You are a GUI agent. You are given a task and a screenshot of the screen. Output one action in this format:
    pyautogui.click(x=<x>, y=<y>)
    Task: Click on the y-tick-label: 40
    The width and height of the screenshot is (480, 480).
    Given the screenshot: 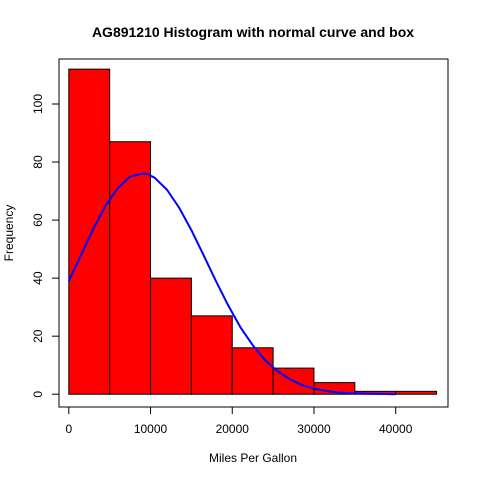 What is the action you would take?
    pyautogui.click(x=38, y=278)
    